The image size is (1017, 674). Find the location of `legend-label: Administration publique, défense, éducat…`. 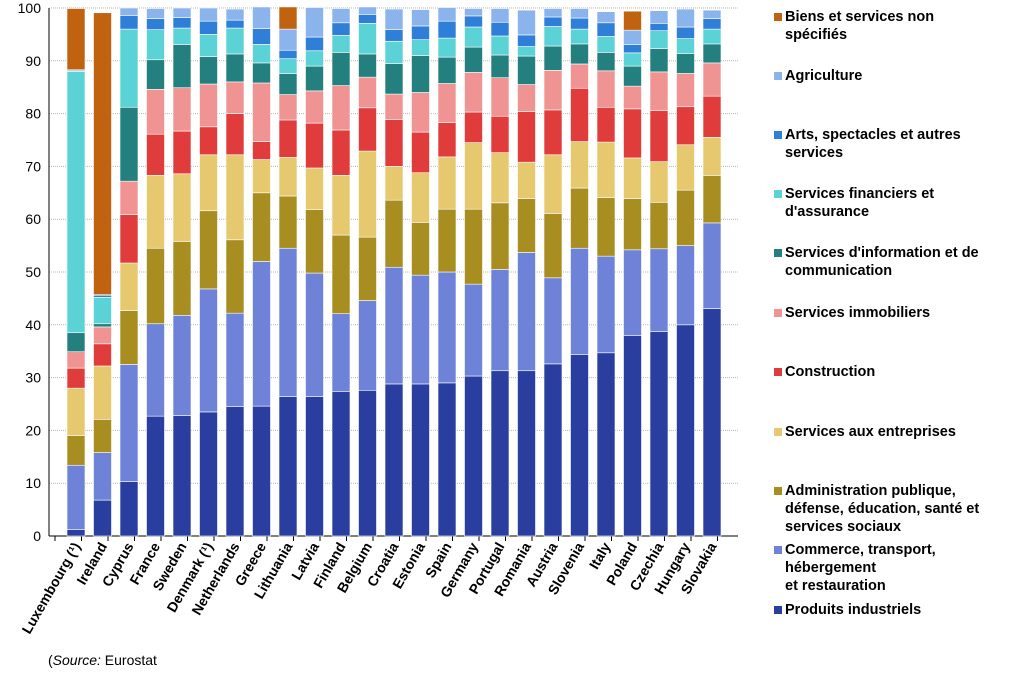

legend-label: Administration publique, défense, éducat… is located at coordinates (882, 509).